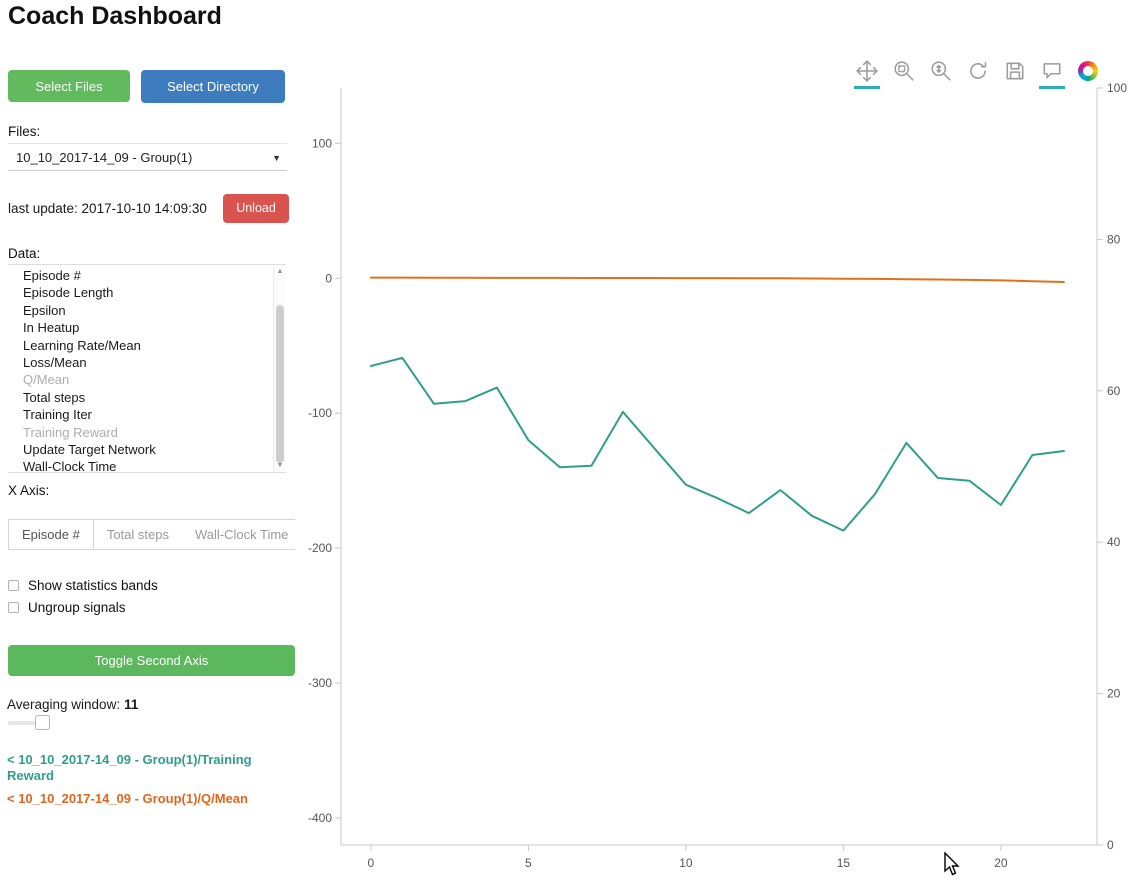 Image resolution: width=1142 pixels, height=881 pixels. I want to click on checkbox-label: Ungroup signals, so click(77, 607).